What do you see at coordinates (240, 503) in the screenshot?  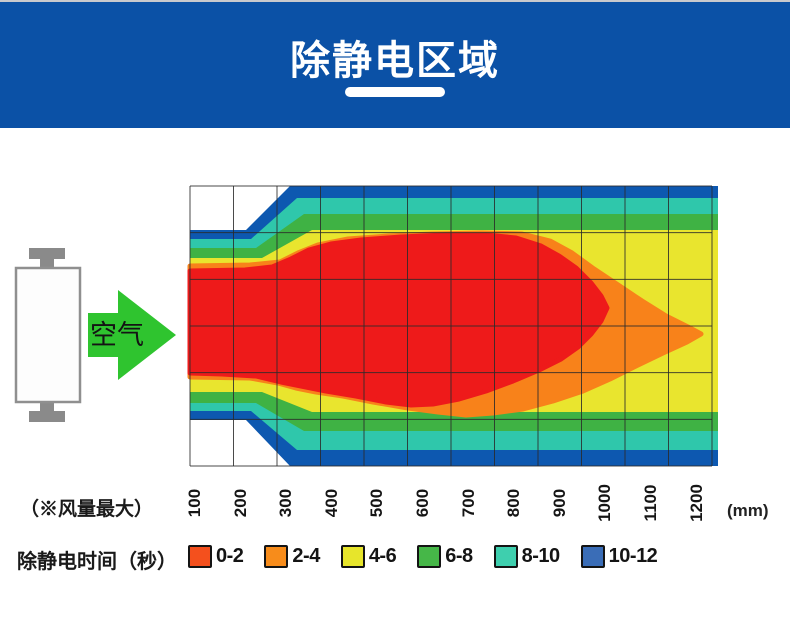 I see `x-tick-200: 200` at bounding box center [240, 503].